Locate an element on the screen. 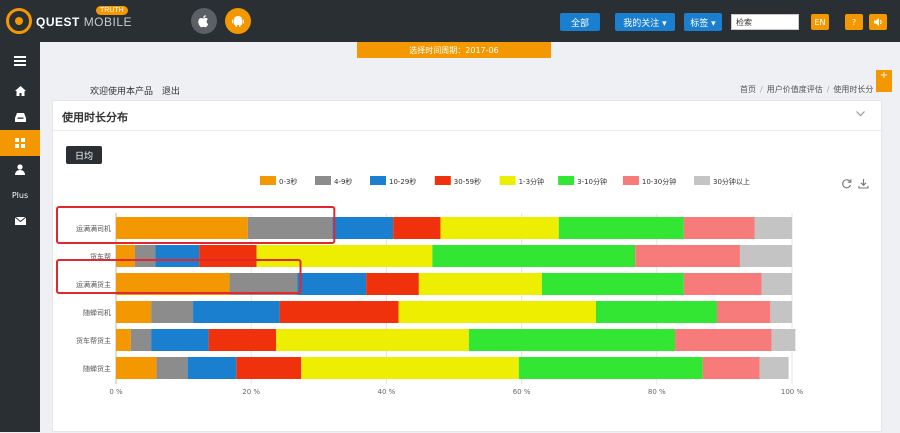  highlight-box is located at coordinates (196, 225).